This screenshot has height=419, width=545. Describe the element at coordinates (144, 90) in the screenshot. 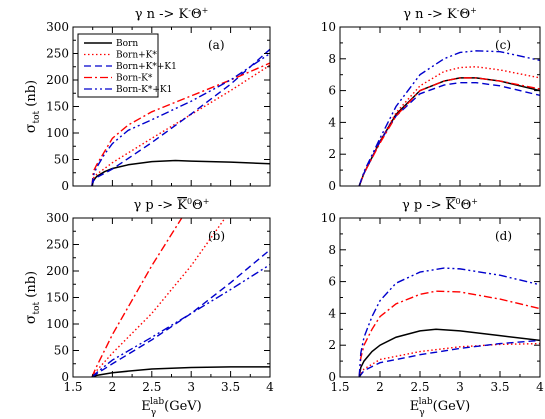

I see `legend-entry: Born-K*+K1` at that location.